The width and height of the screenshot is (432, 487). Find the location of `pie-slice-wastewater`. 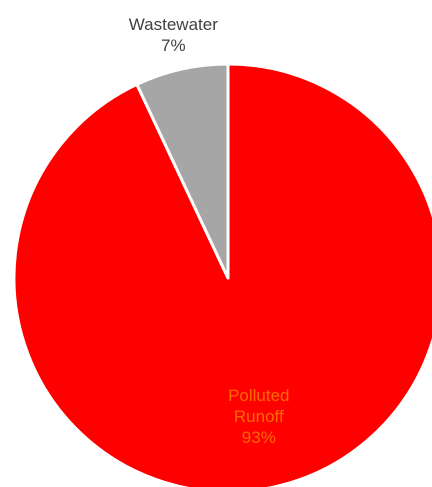

pie-slice-wastewater is located at coordinates (182, 171).